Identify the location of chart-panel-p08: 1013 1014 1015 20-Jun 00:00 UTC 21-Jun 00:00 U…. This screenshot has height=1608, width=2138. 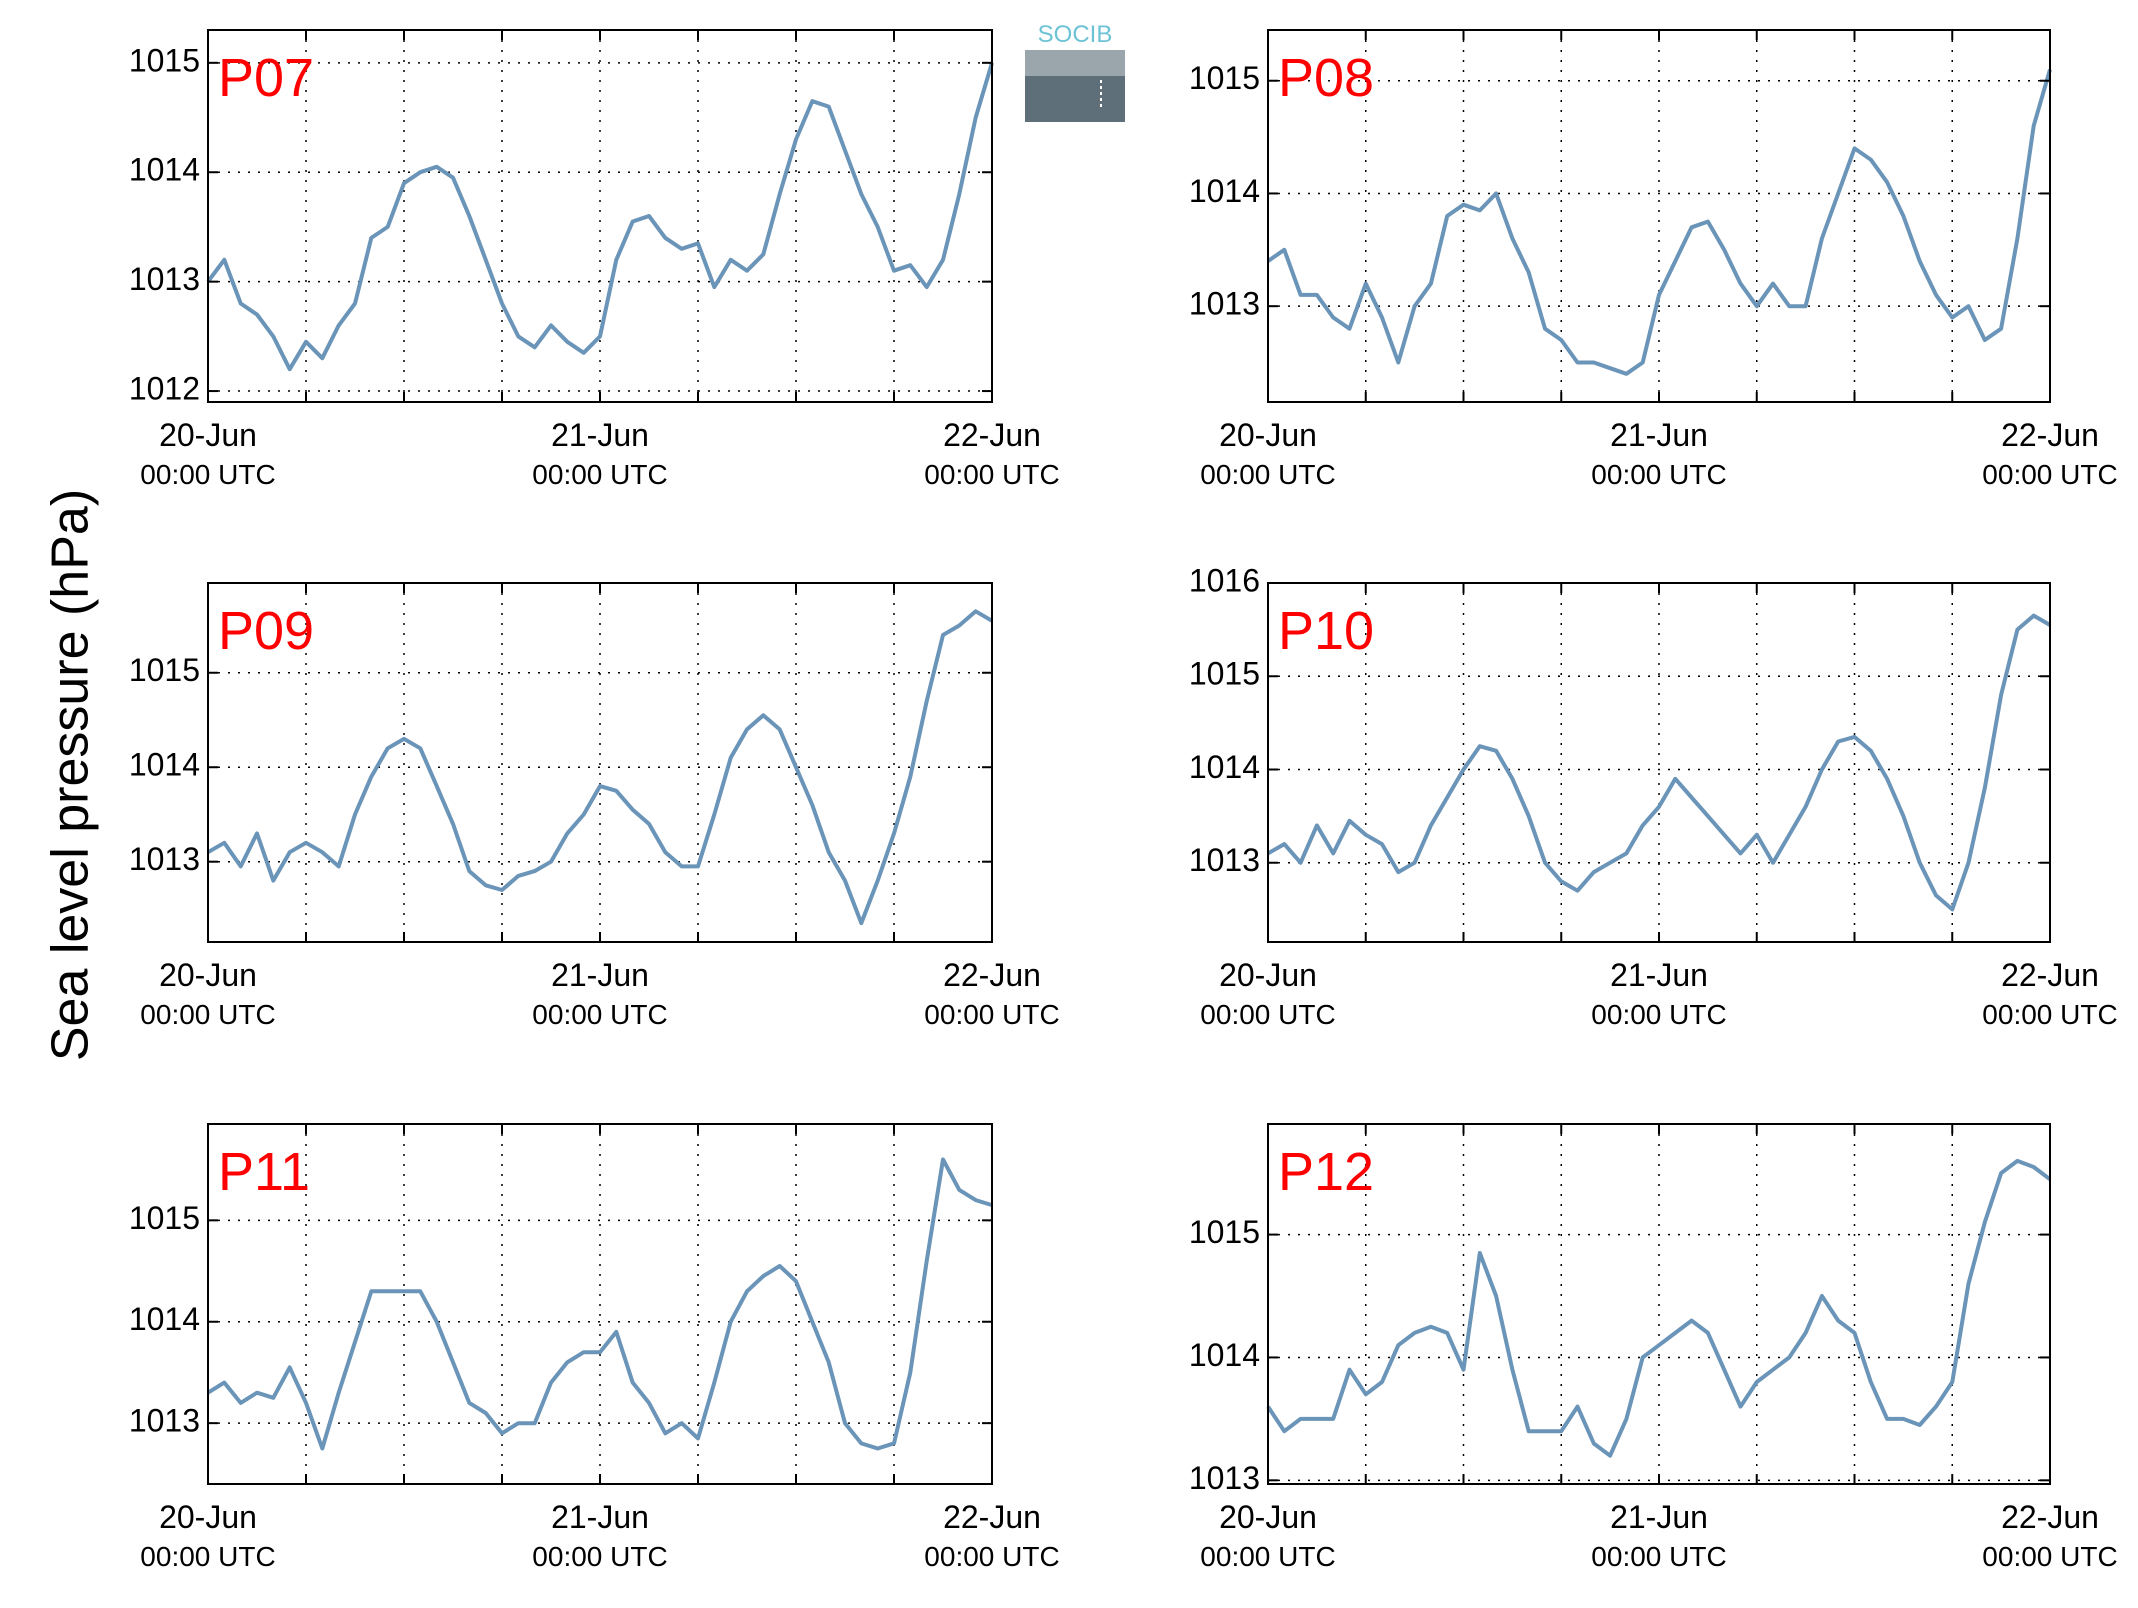
(1653, 259).